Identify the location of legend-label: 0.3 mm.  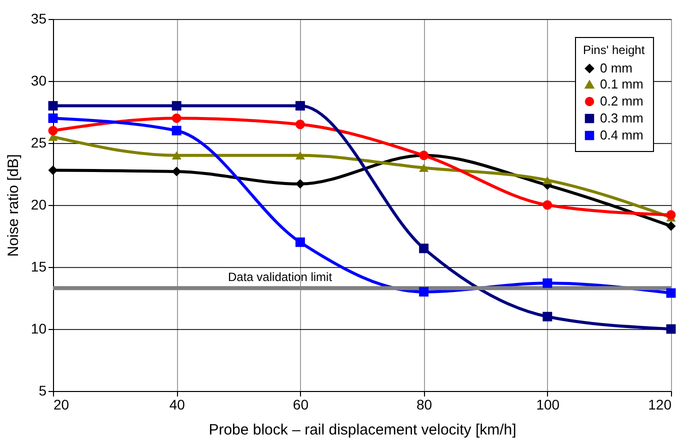
(622, 118).